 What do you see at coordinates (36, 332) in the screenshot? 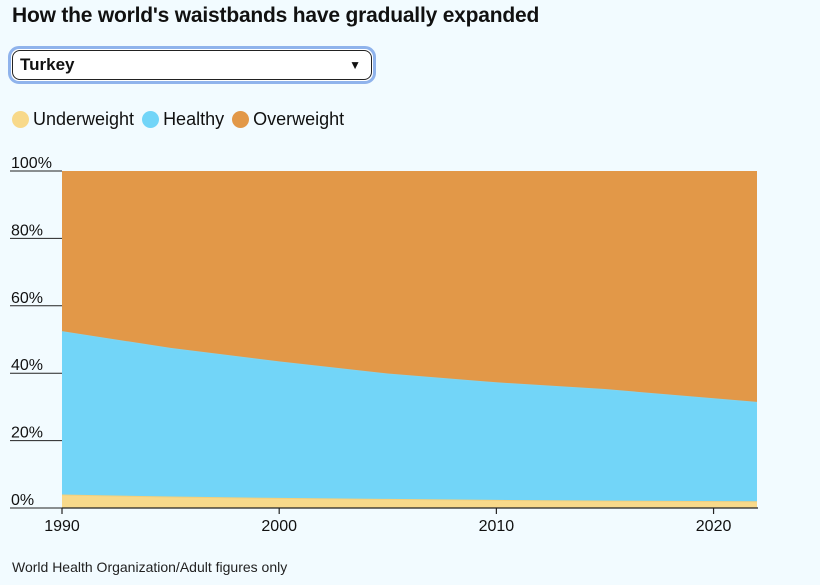
I see `y-axis: 0% 20% 40% 60% 80% 100%` at bounding box center [36, 332].